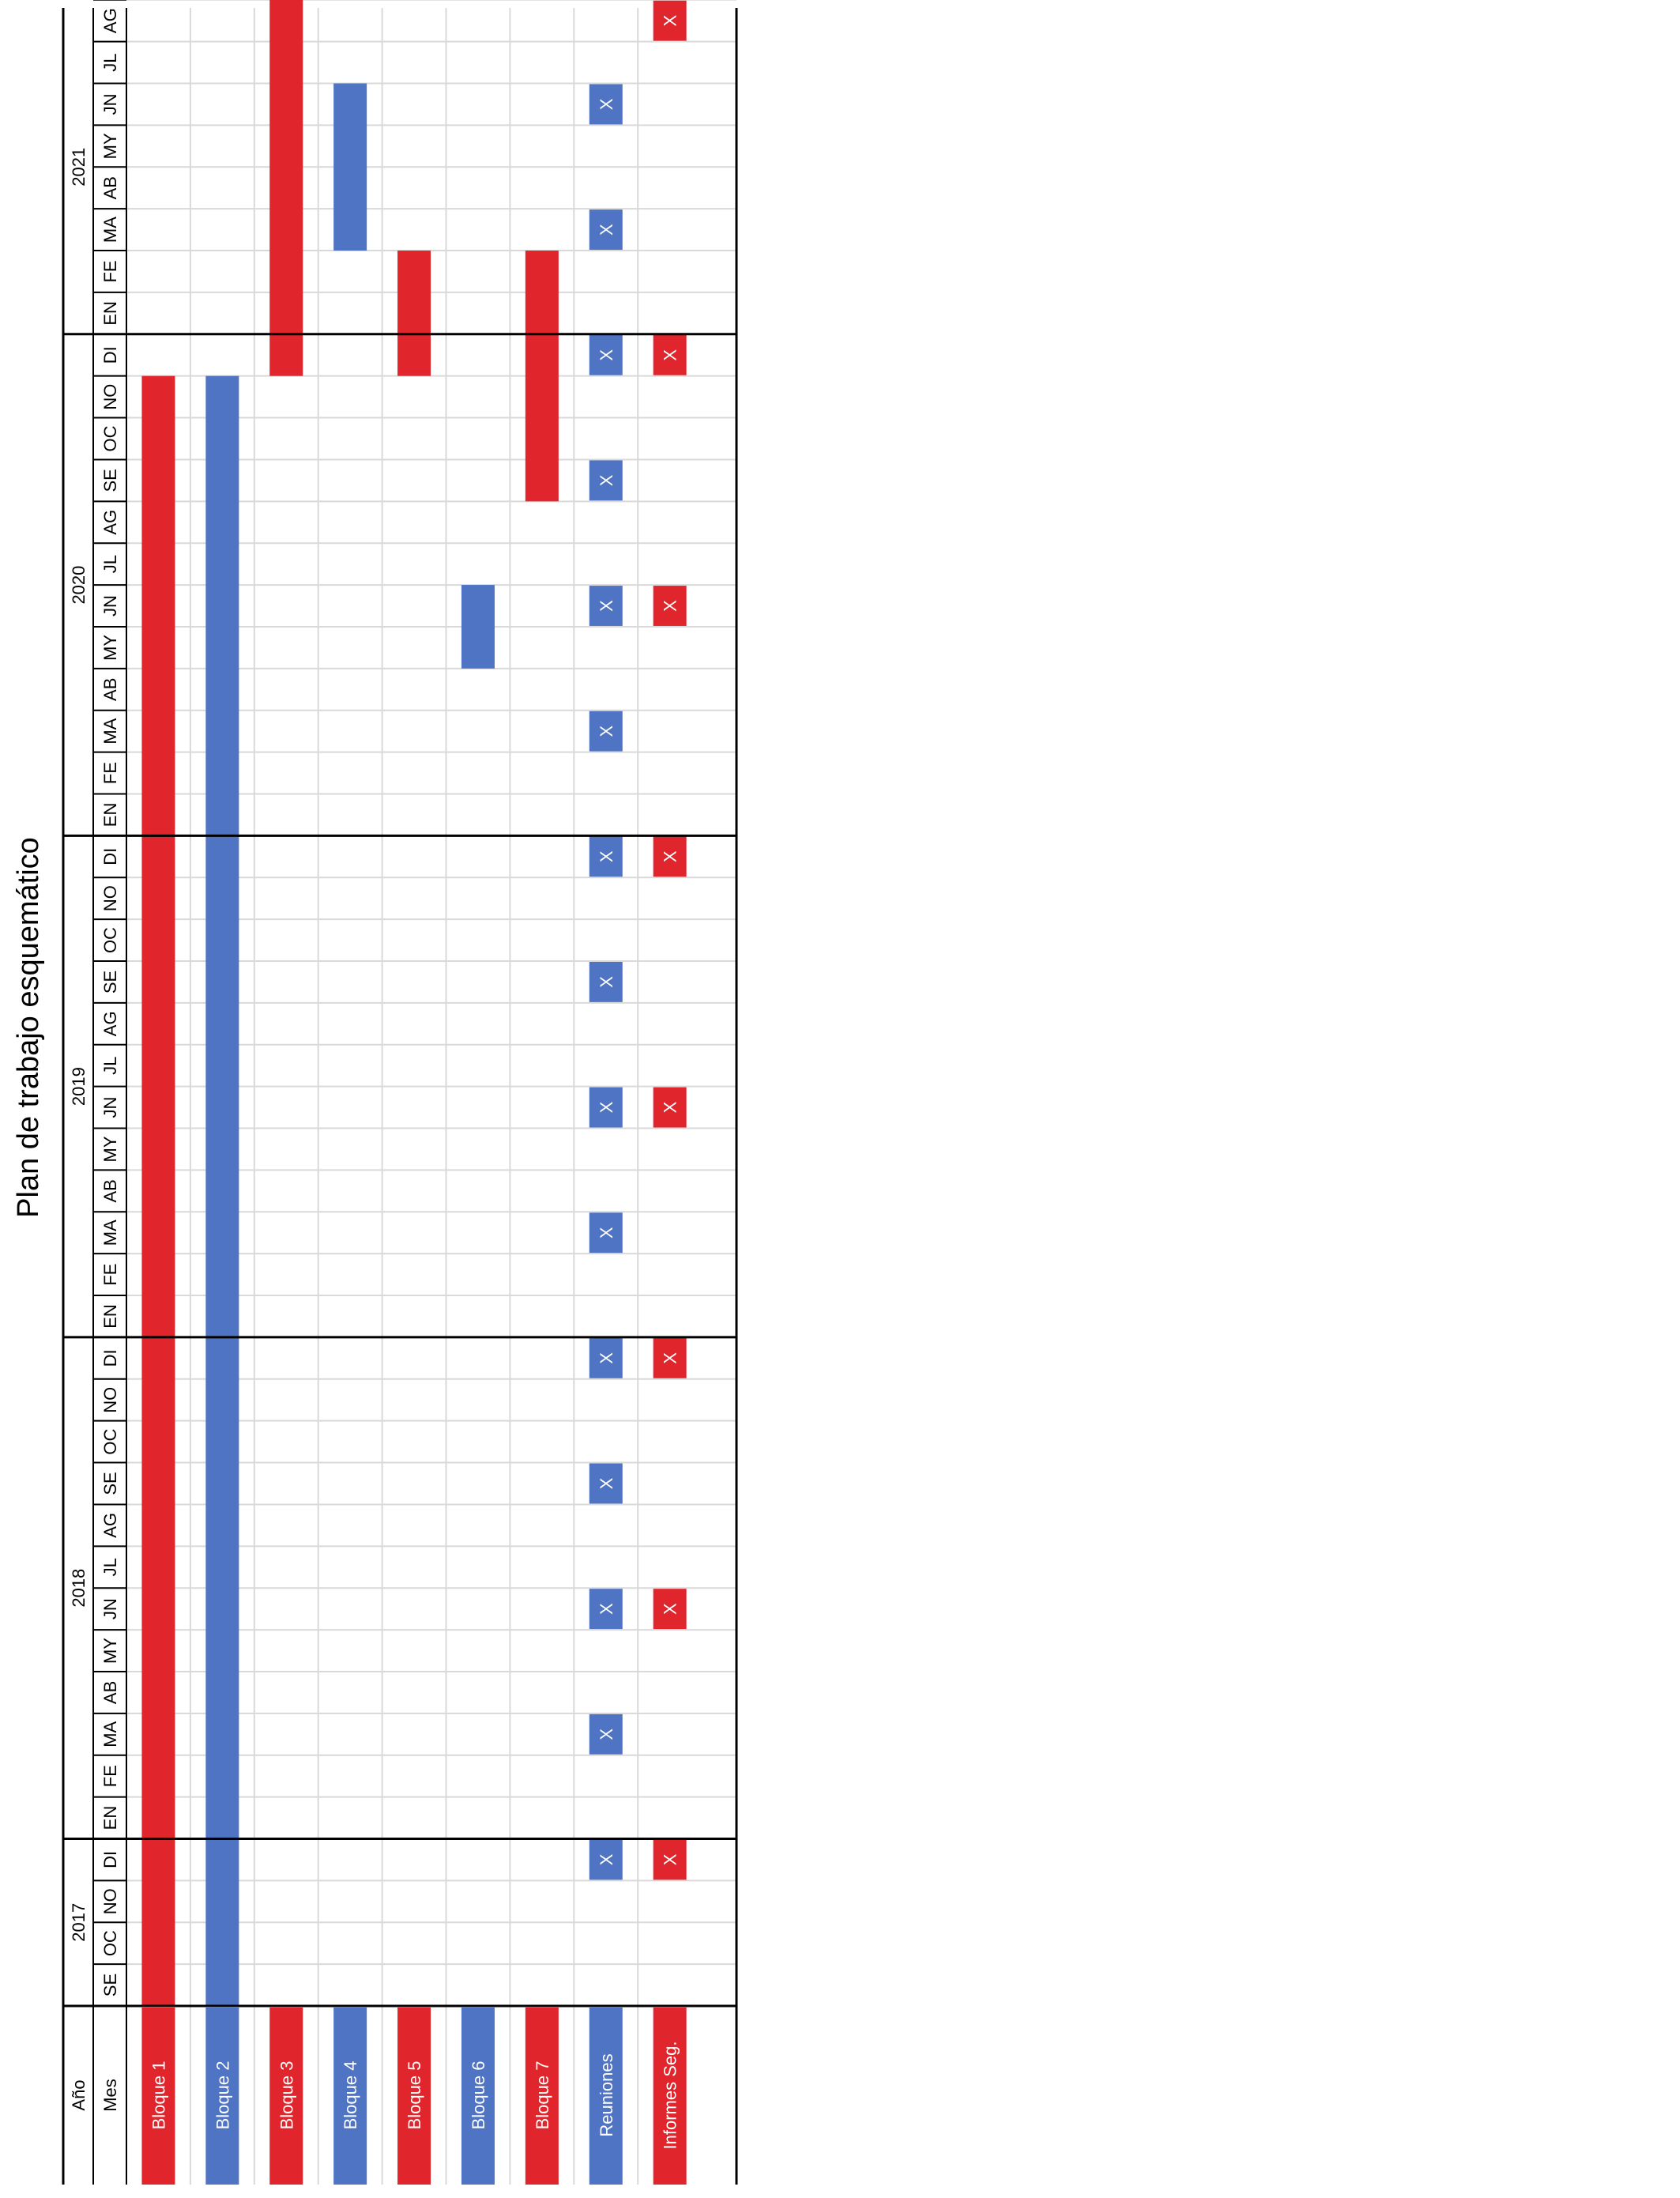 The image size is (1680, 2198). Describe the element at coordinates (79, 1922) in the screenshot. I see `year-label: 2017` at that location.